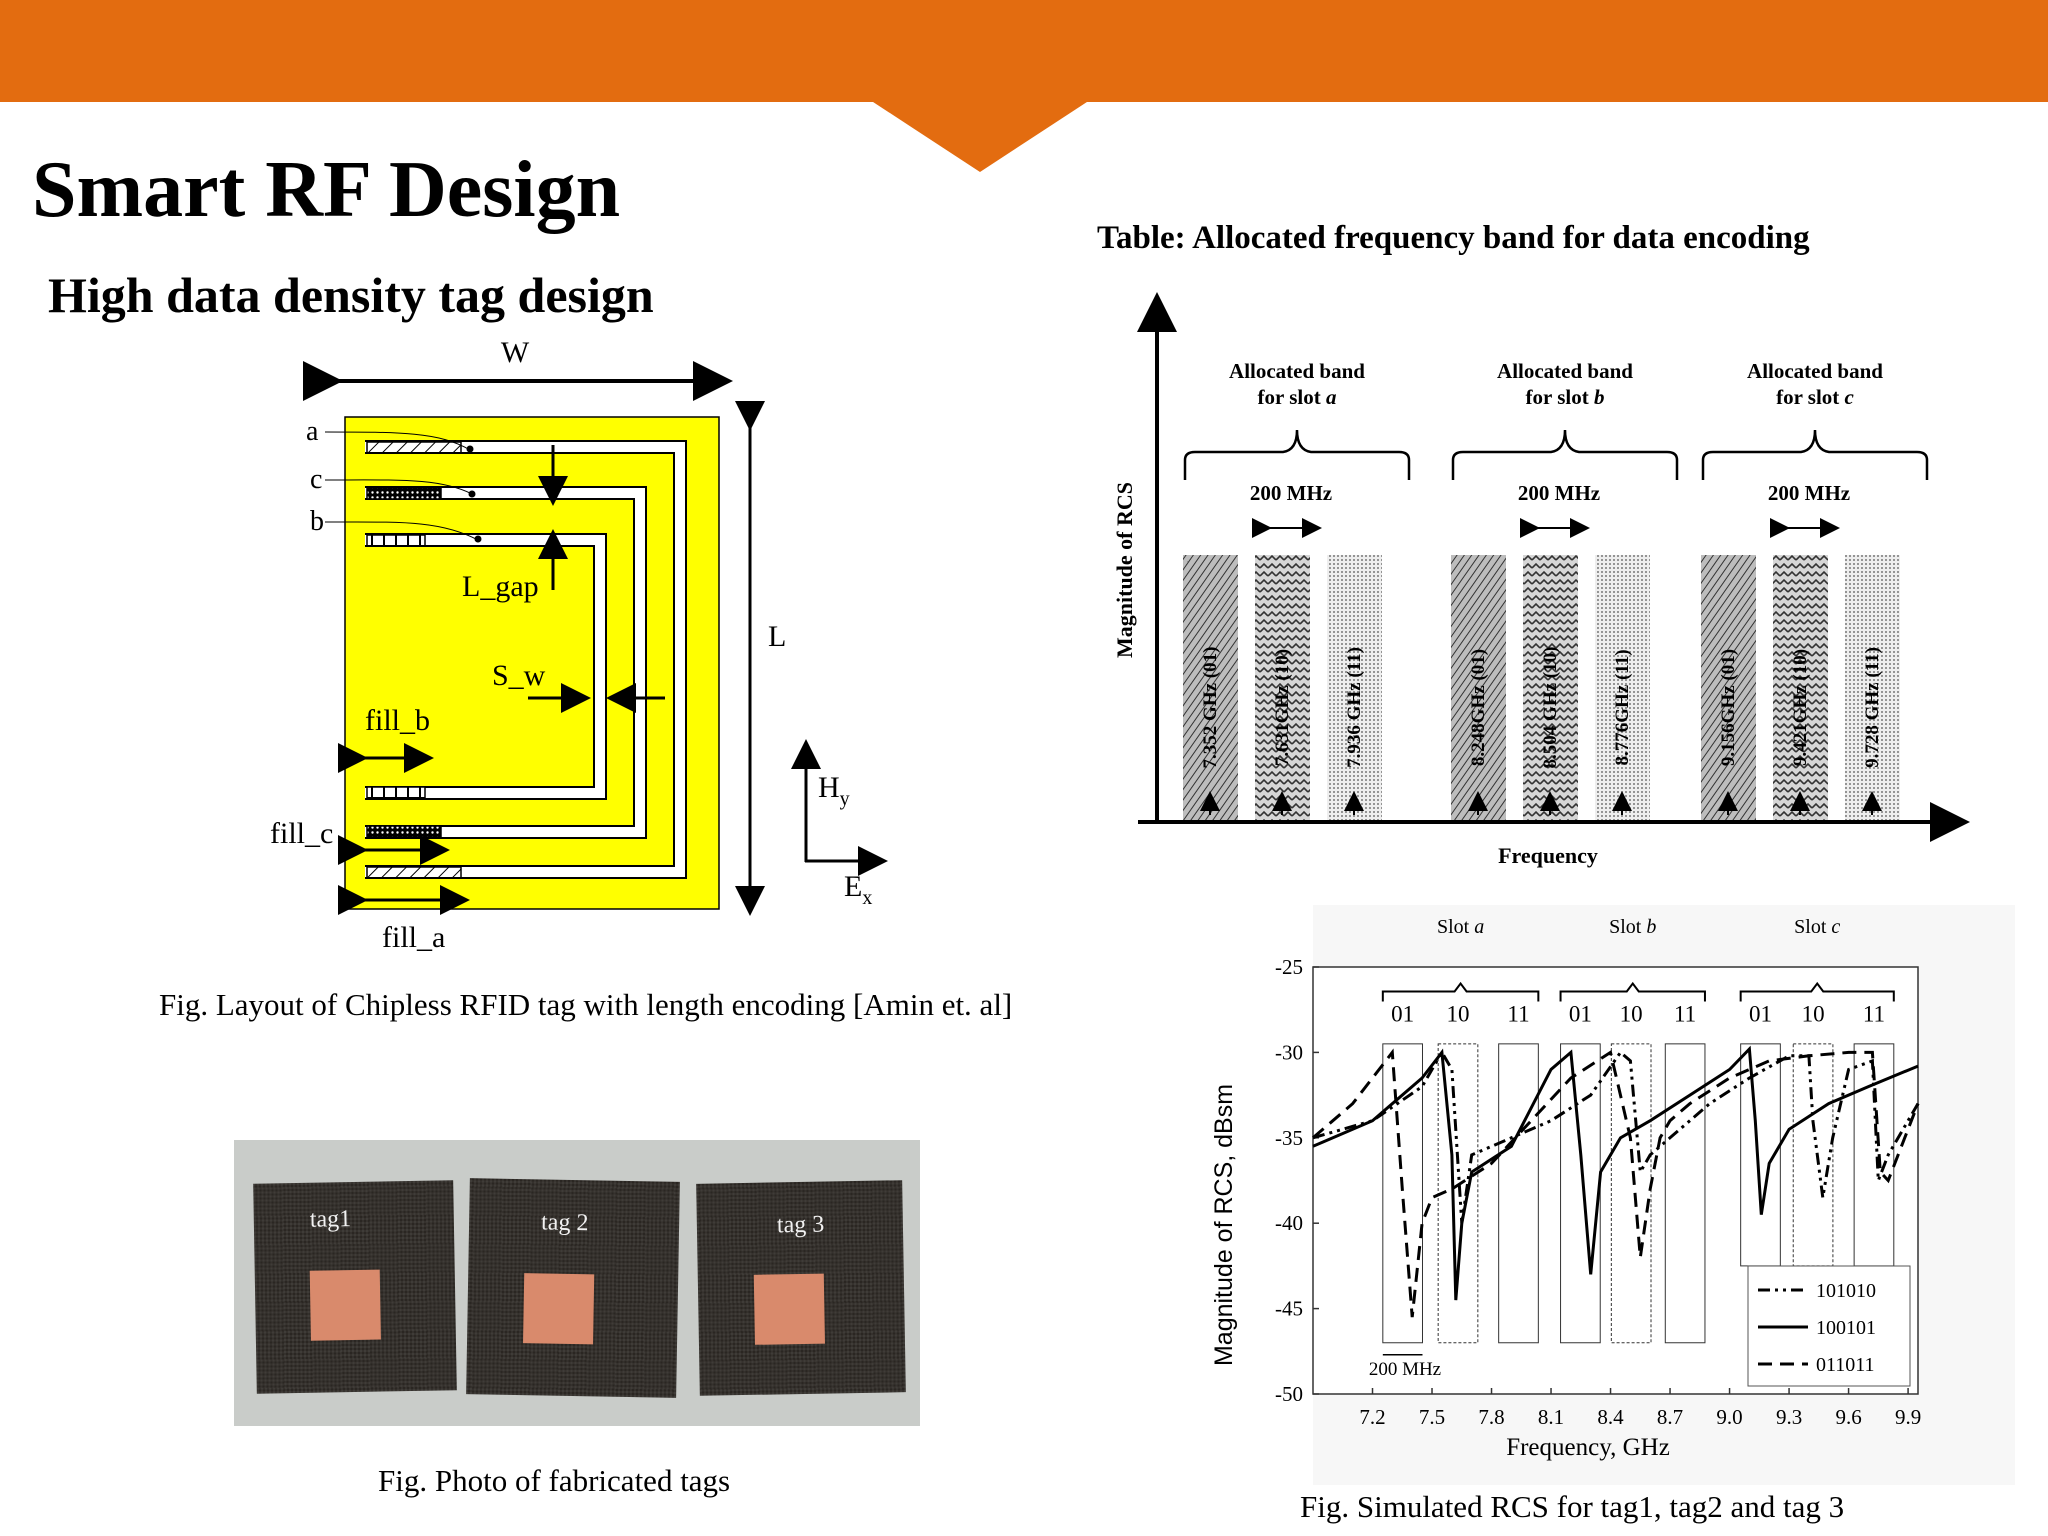  I want to click on band-bar-label-a-2: 7.936 GHz (11), so click(1354, 707).